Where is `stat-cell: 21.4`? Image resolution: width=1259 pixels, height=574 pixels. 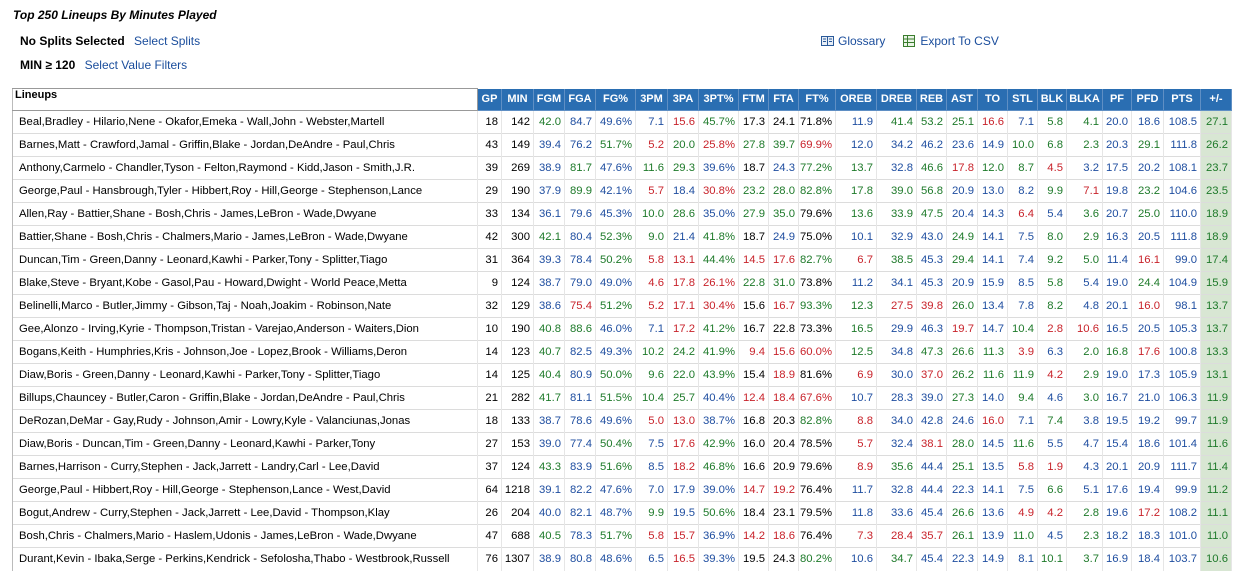
stat-cell: 21.4 is located at coordinates (683, 237).